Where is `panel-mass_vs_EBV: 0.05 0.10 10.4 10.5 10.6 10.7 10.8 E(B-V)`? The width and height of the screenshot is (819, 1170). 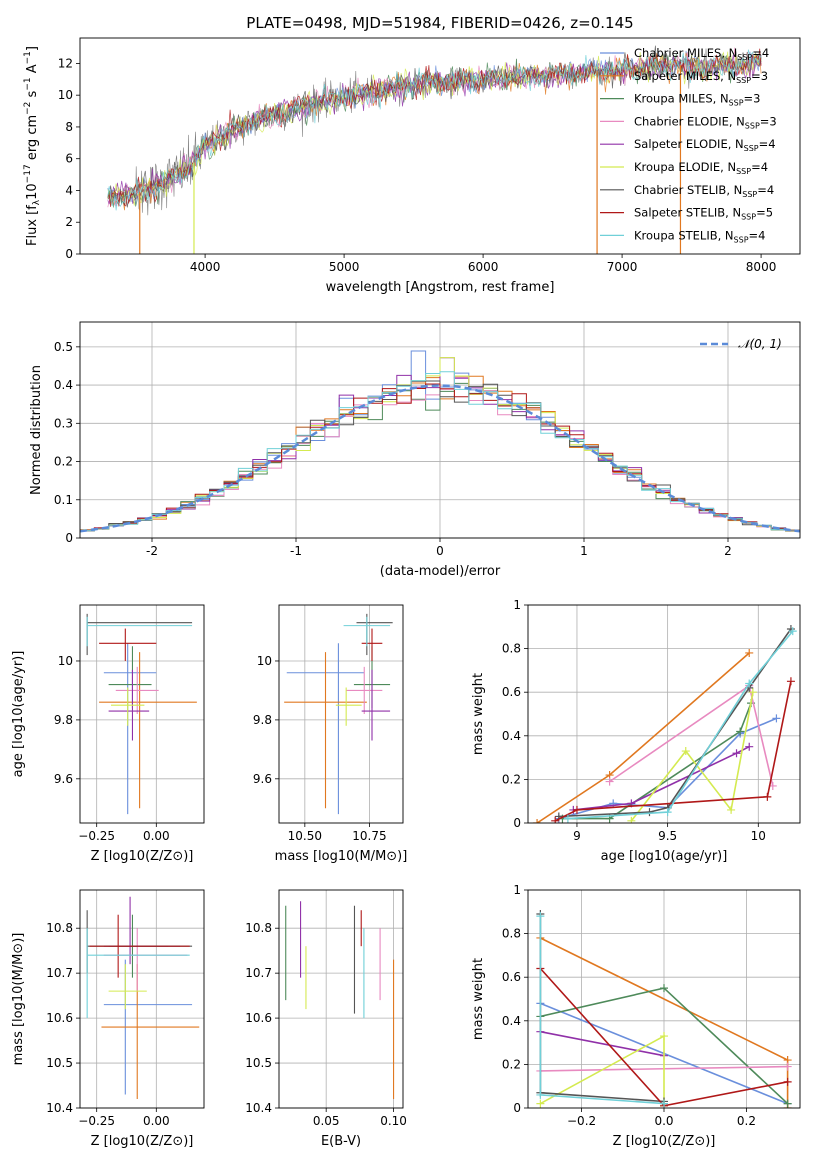 panel-mass_vs_EBV: 0.05 0.10 10.4 10.5 10.6 10.7 10.8 E(B-V) is located at coordinates (326, 1019).